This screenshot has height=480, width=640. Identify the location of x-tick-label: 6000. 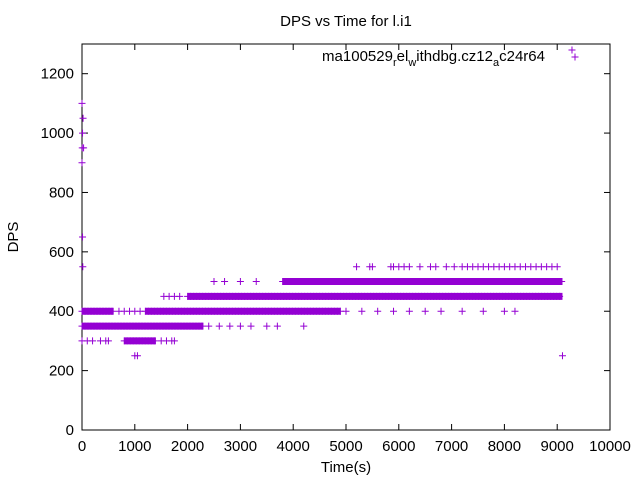
(398, 446).